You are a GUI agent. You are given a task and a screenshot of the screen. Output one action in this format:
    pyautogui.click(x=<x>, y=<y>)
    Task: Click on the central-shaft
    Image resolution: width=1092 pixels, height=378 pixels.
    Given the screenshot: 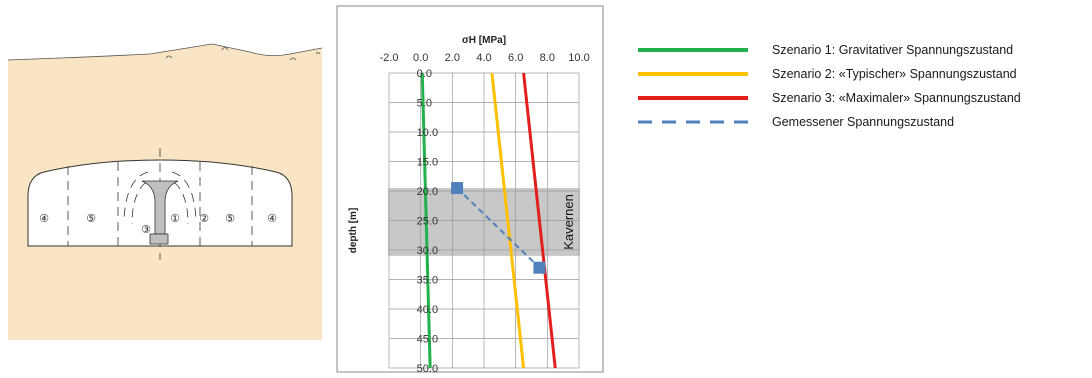 What is the action you would take?
    pyautogui.click(x=160, y=212)
    